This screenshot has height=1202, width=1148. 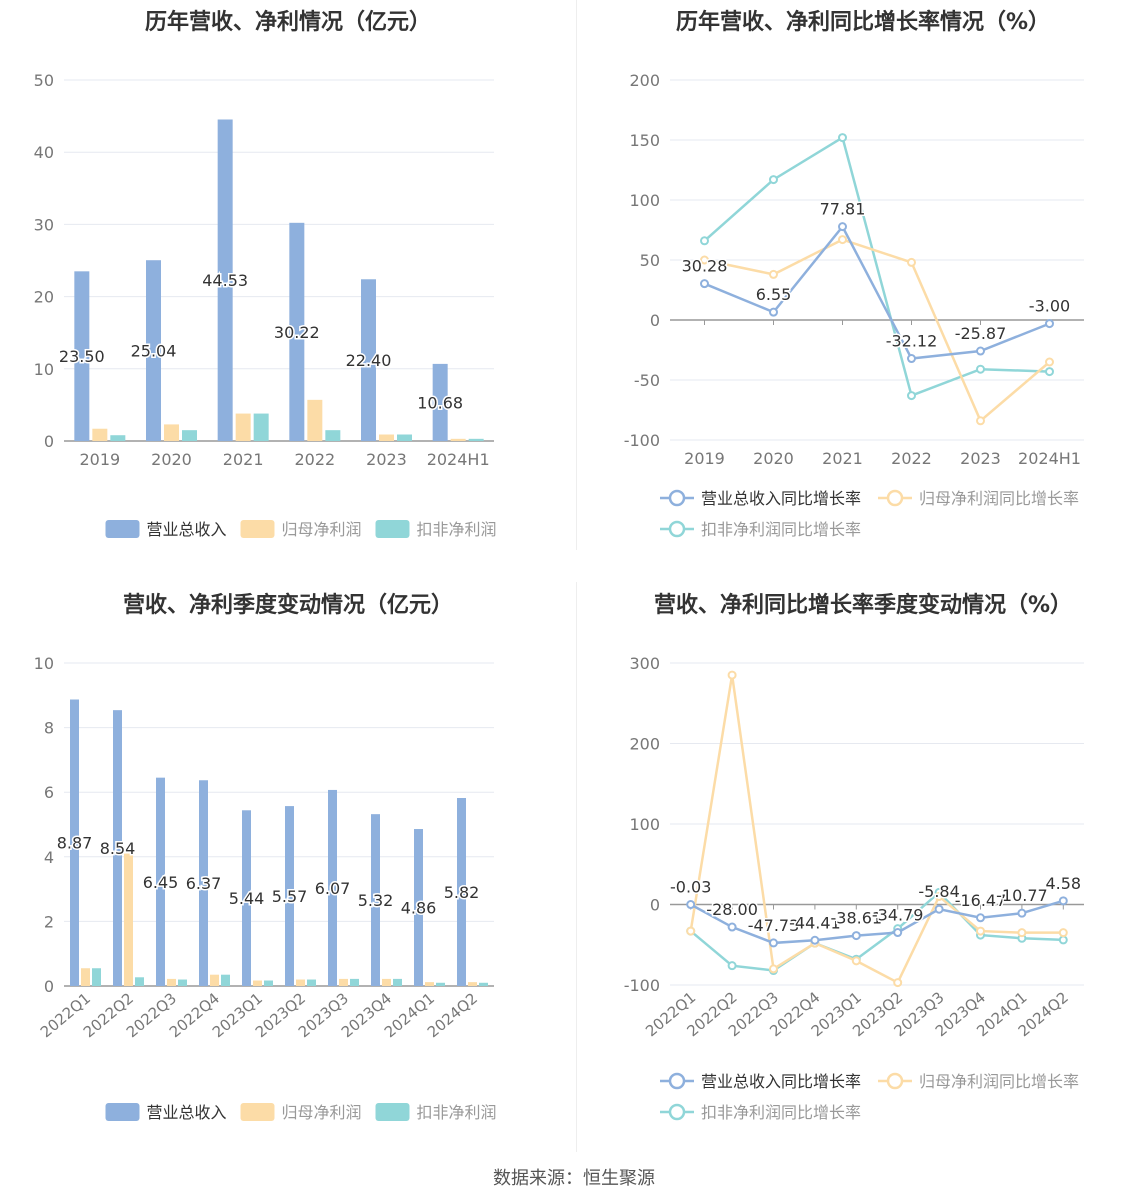 What do you see at coordinates (574, 1178) in the screenshot?
I see `data-source-note: 数据来源：恒生聚源` at bounding box center [574, 1178].